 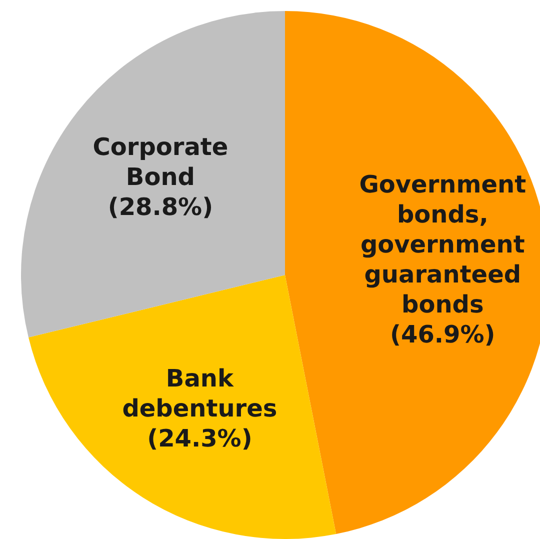 What do you see at coordinates (161, 207) in the screenshot?
I see `data-label: (28.8%)` at bounding box center [161, 207].